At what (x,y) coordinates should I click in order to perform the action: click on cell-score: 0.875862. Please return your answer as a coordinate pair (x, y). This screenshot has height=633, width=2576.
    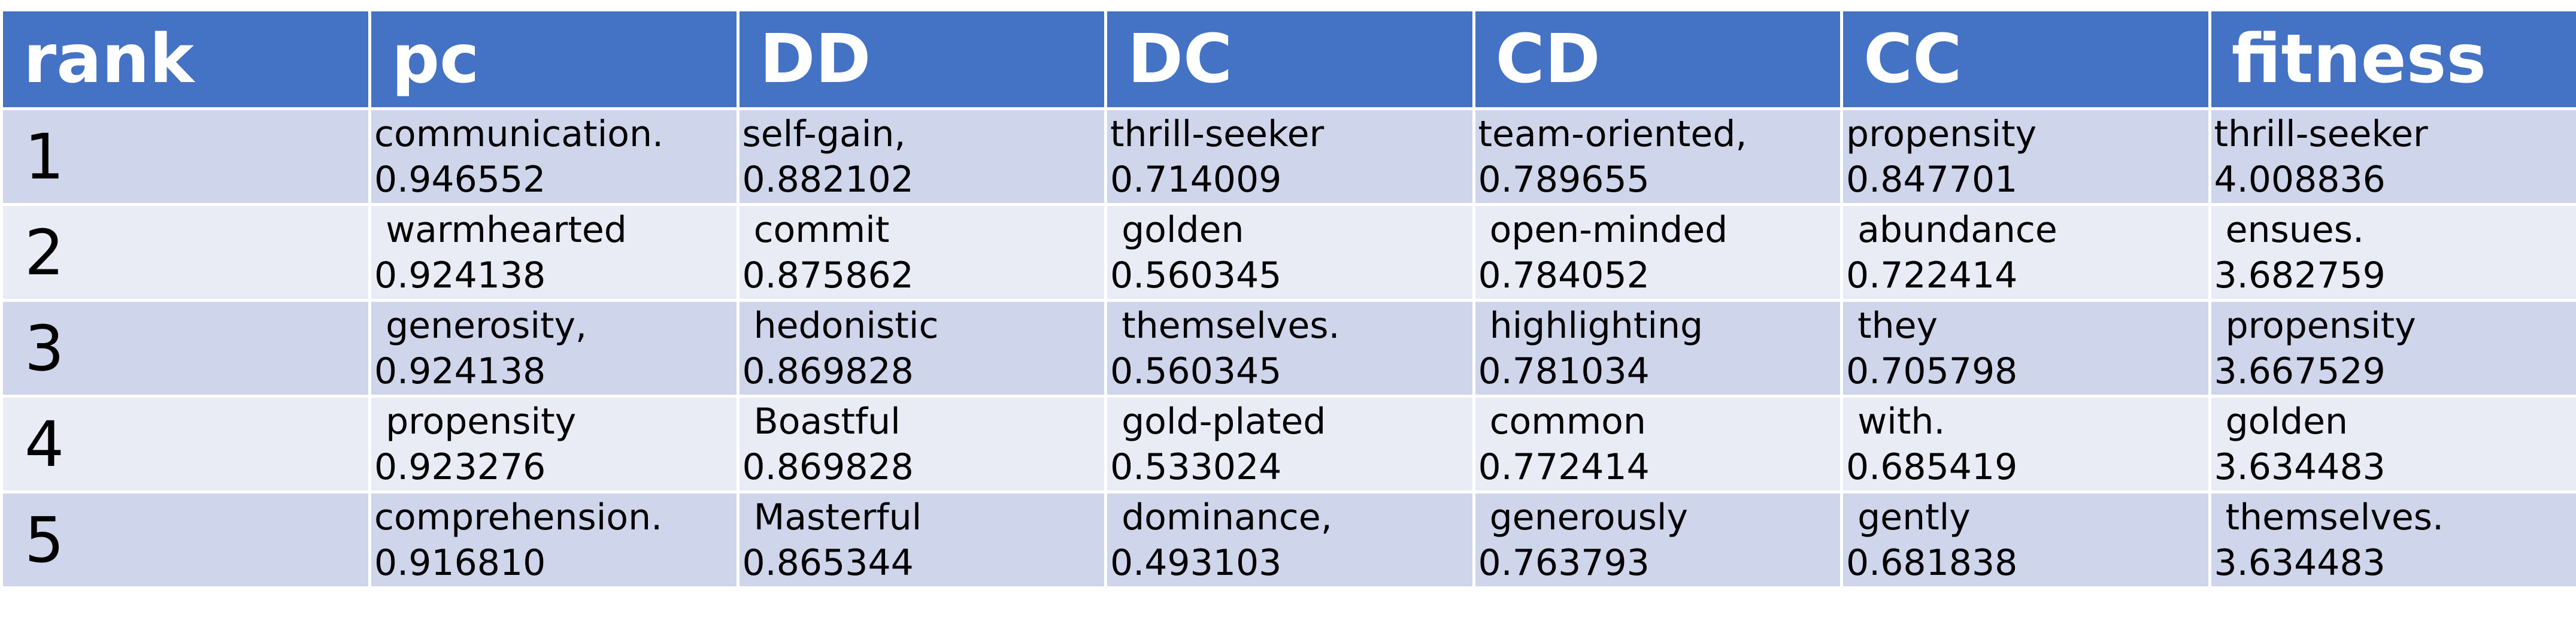
    Looking at the image, I should click on (828, 275).